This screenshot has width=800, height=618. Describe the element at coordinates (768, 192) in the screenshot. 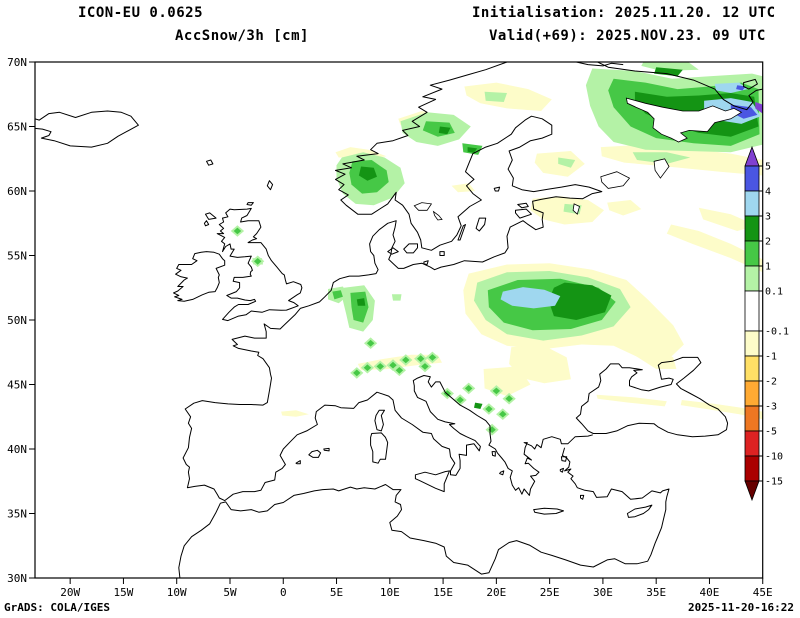

I see `colorbar-tick-label: 4` at that location.